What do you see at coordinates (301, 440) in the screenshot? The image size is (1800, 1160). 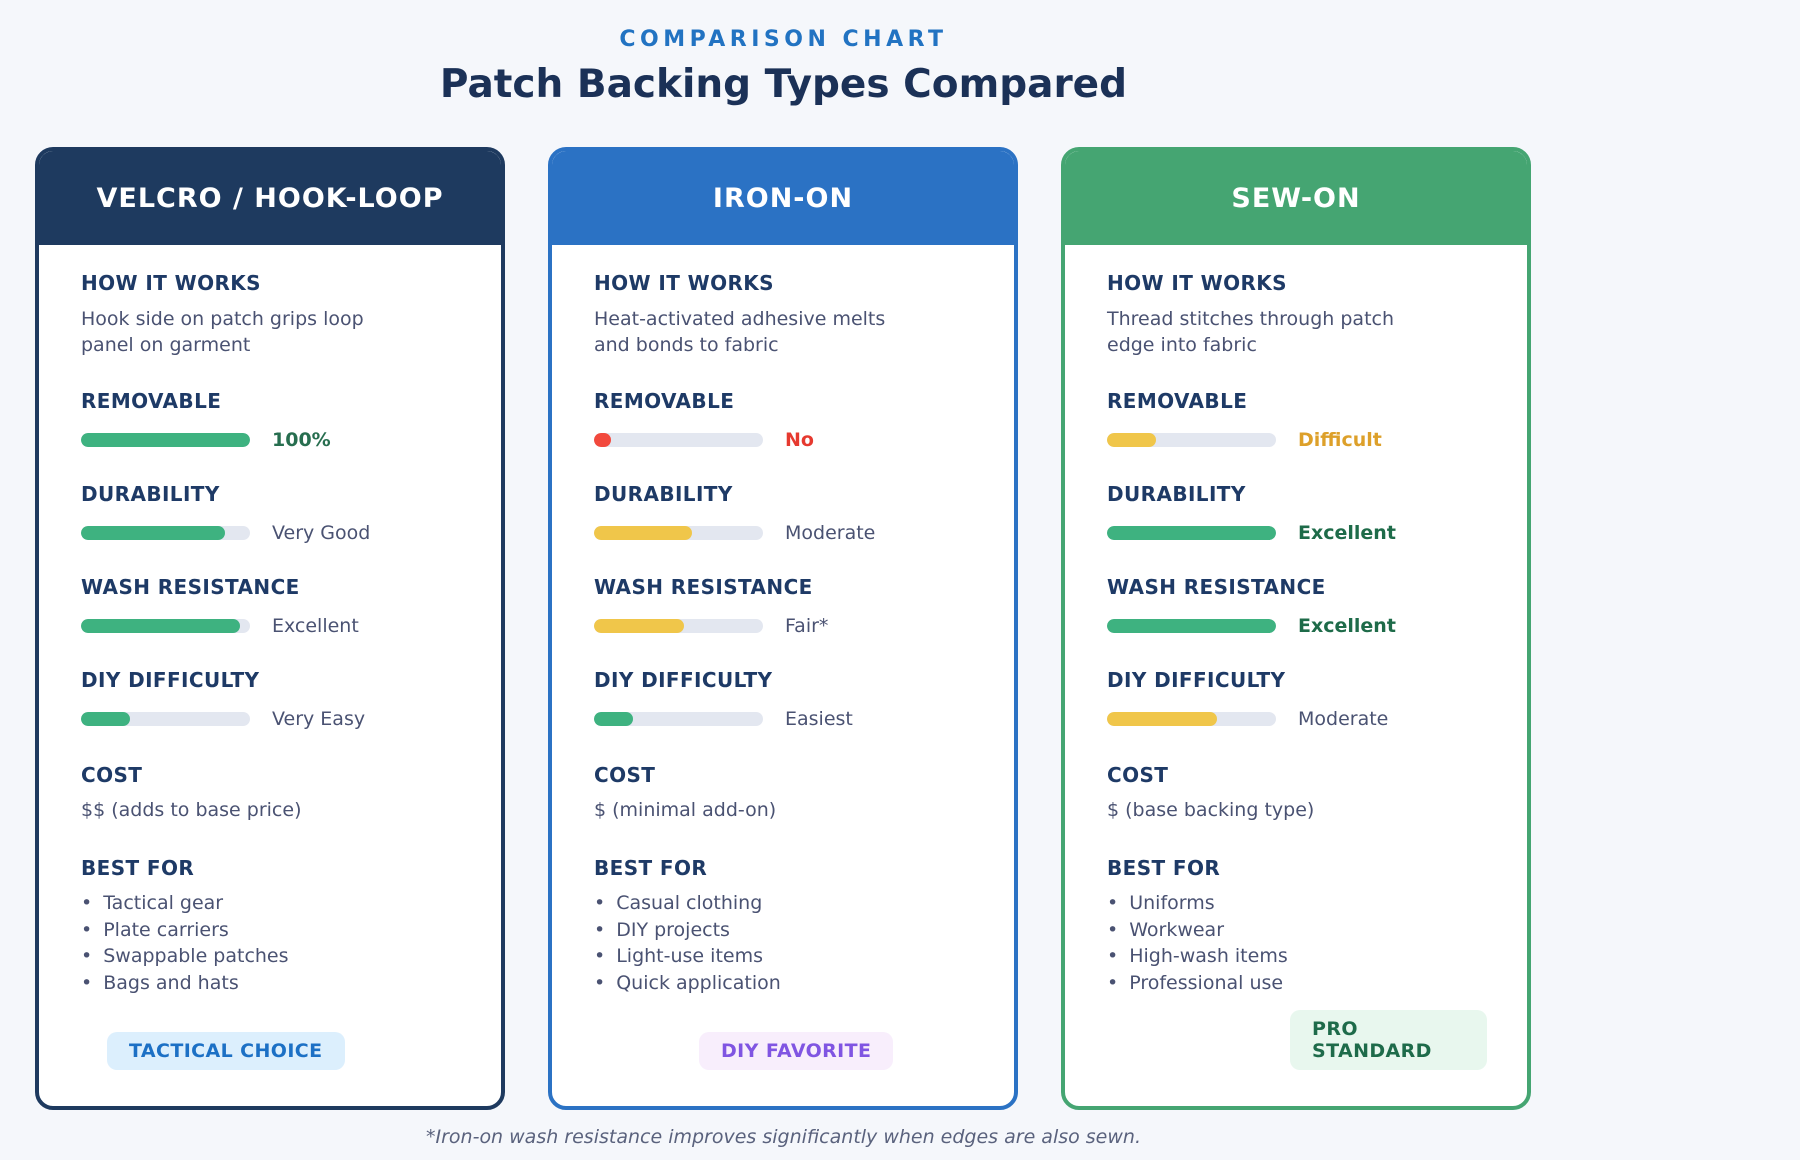 I see `metric-value: 100%` at bounding box center [301, 440].